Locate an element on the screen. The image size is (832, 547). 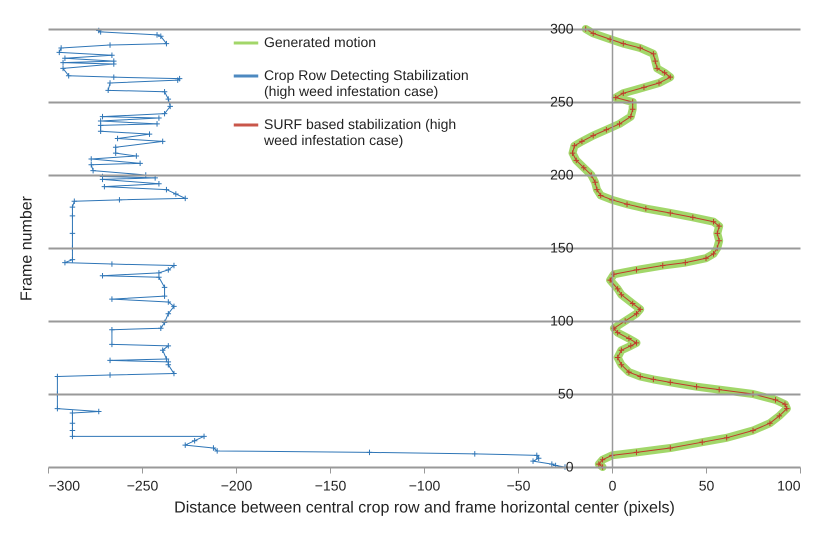
y-tick-label: 50 is located at coordinates (566, 394).